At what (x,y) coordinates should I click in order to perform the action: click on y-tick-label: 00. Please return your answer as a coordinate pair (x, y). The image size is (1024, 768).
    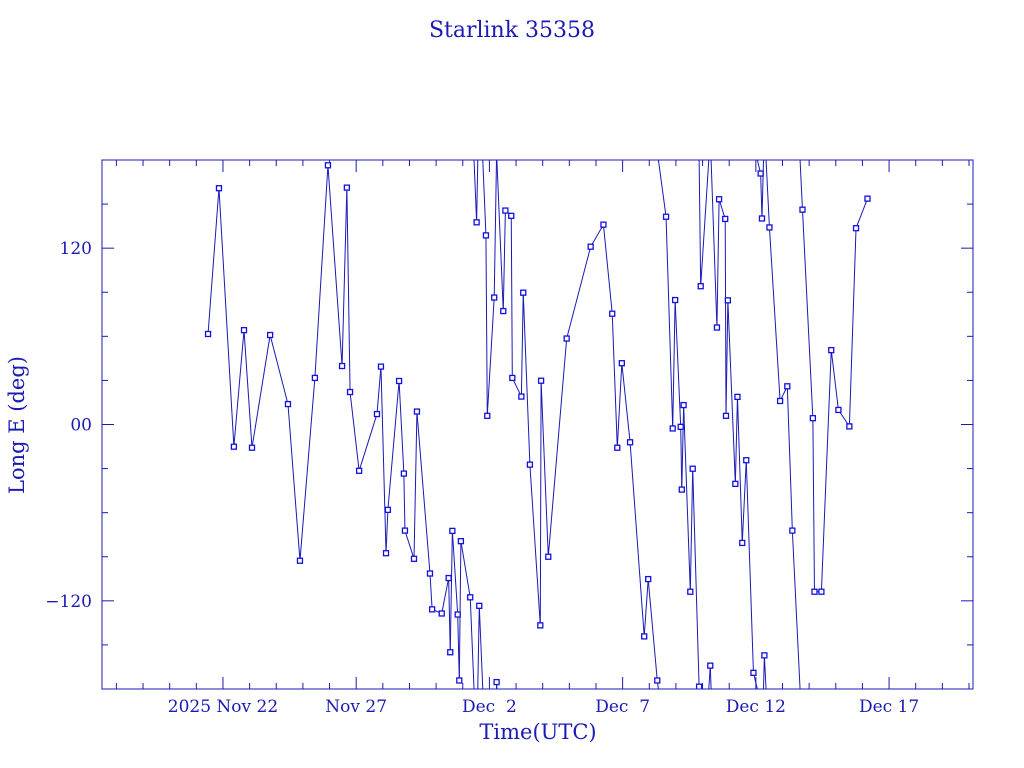
    Looking at the image, I should click on (81, 426).